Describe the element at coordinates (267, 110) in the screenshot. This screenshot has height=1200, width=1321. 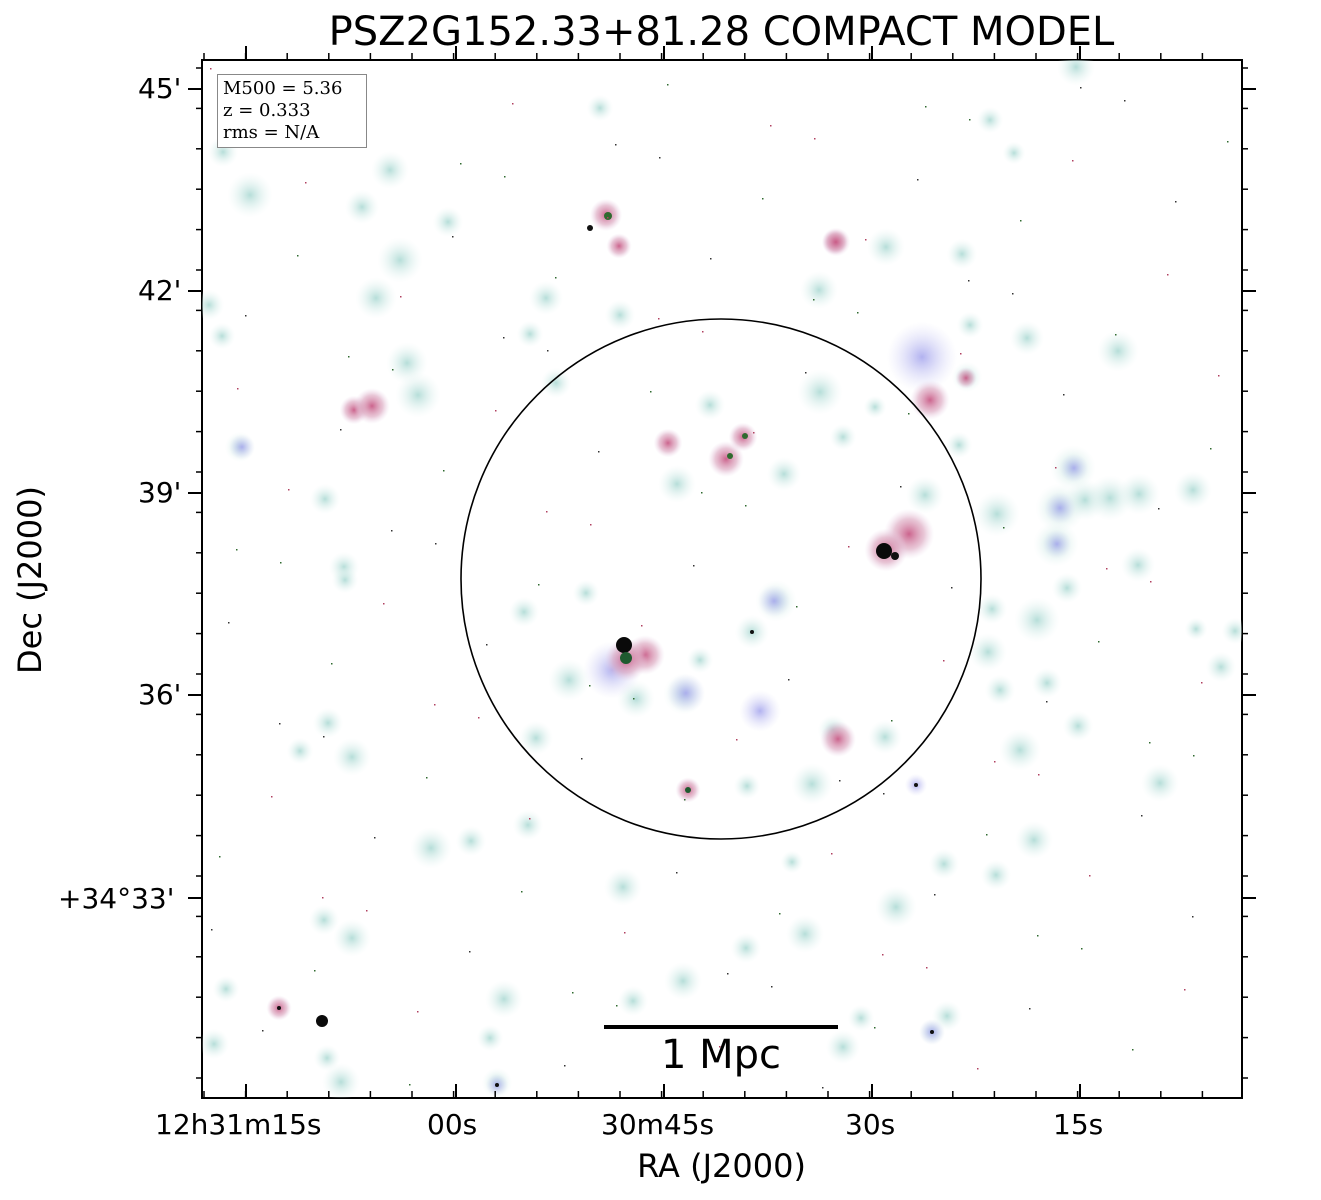
I see `legend-redshift: z = 0.333` at that location.